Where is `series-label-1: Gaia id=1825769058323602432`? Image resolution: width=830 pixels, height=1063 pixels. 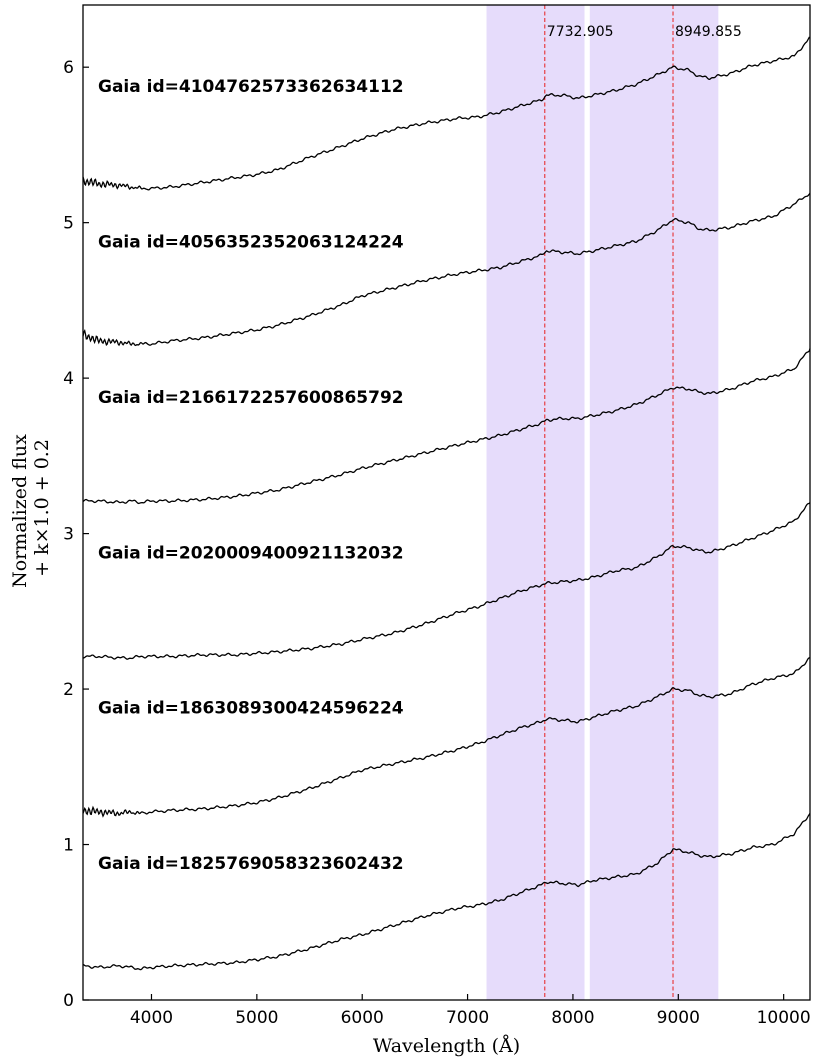 series-label-1: Gaia id=1825769058323602432 is located at coordinates (251, 864).